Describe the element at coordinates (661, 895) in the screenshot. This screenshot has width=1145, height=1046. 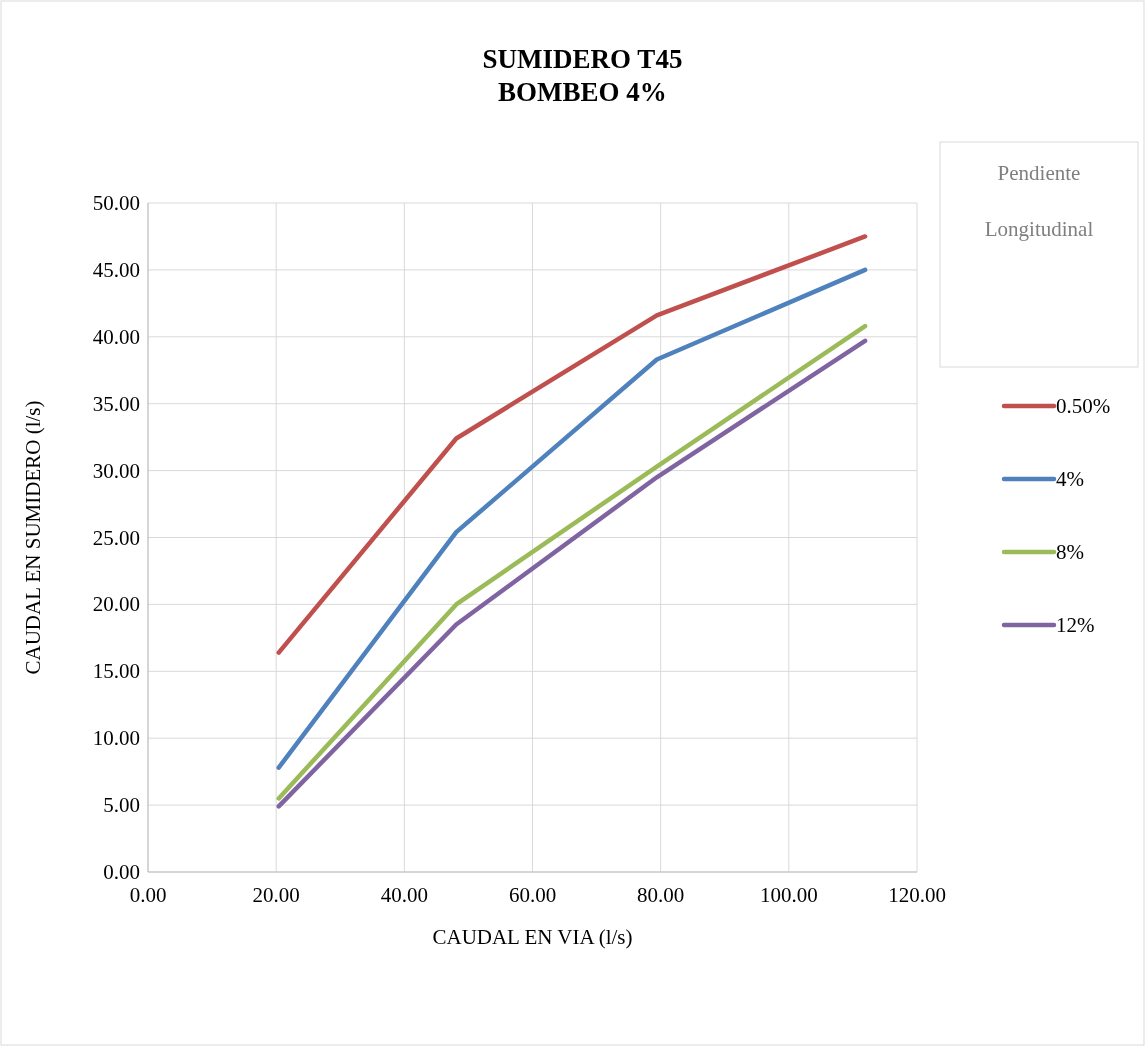
I see `x-tick-label: 80.00` at that location.